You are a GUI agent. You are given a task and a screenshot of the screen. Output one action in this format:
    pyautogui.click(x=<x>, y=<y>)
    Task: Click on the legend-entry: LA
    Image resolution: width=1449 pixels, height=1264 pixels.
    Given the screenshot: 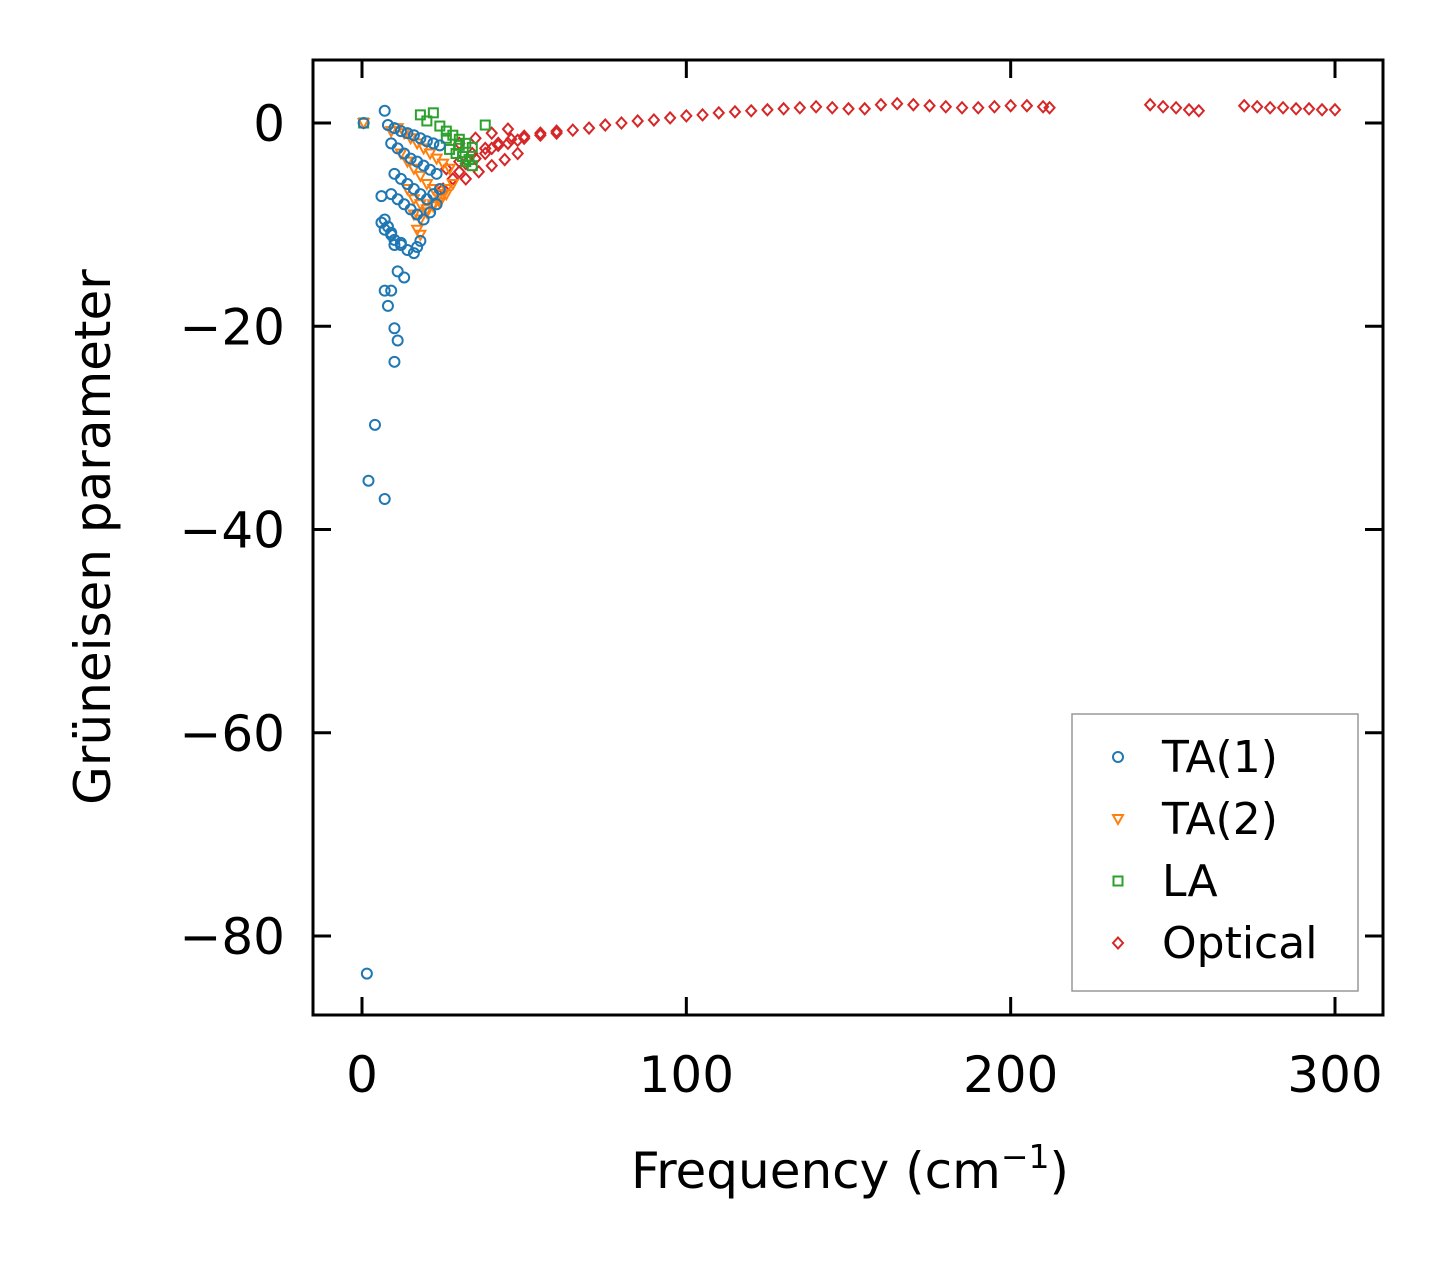 What is the action you would take?
    pyautogui.click(x=1165, y=881)
    